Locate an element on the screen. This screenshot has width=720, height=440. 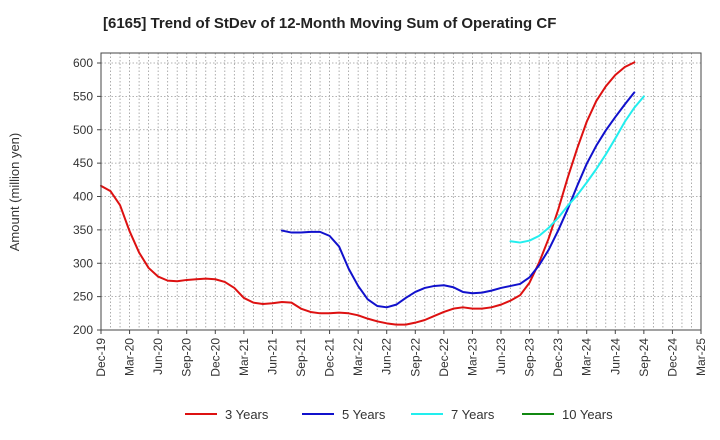
x-tick-label: Dec-24 is located at coordinates (672, 357).